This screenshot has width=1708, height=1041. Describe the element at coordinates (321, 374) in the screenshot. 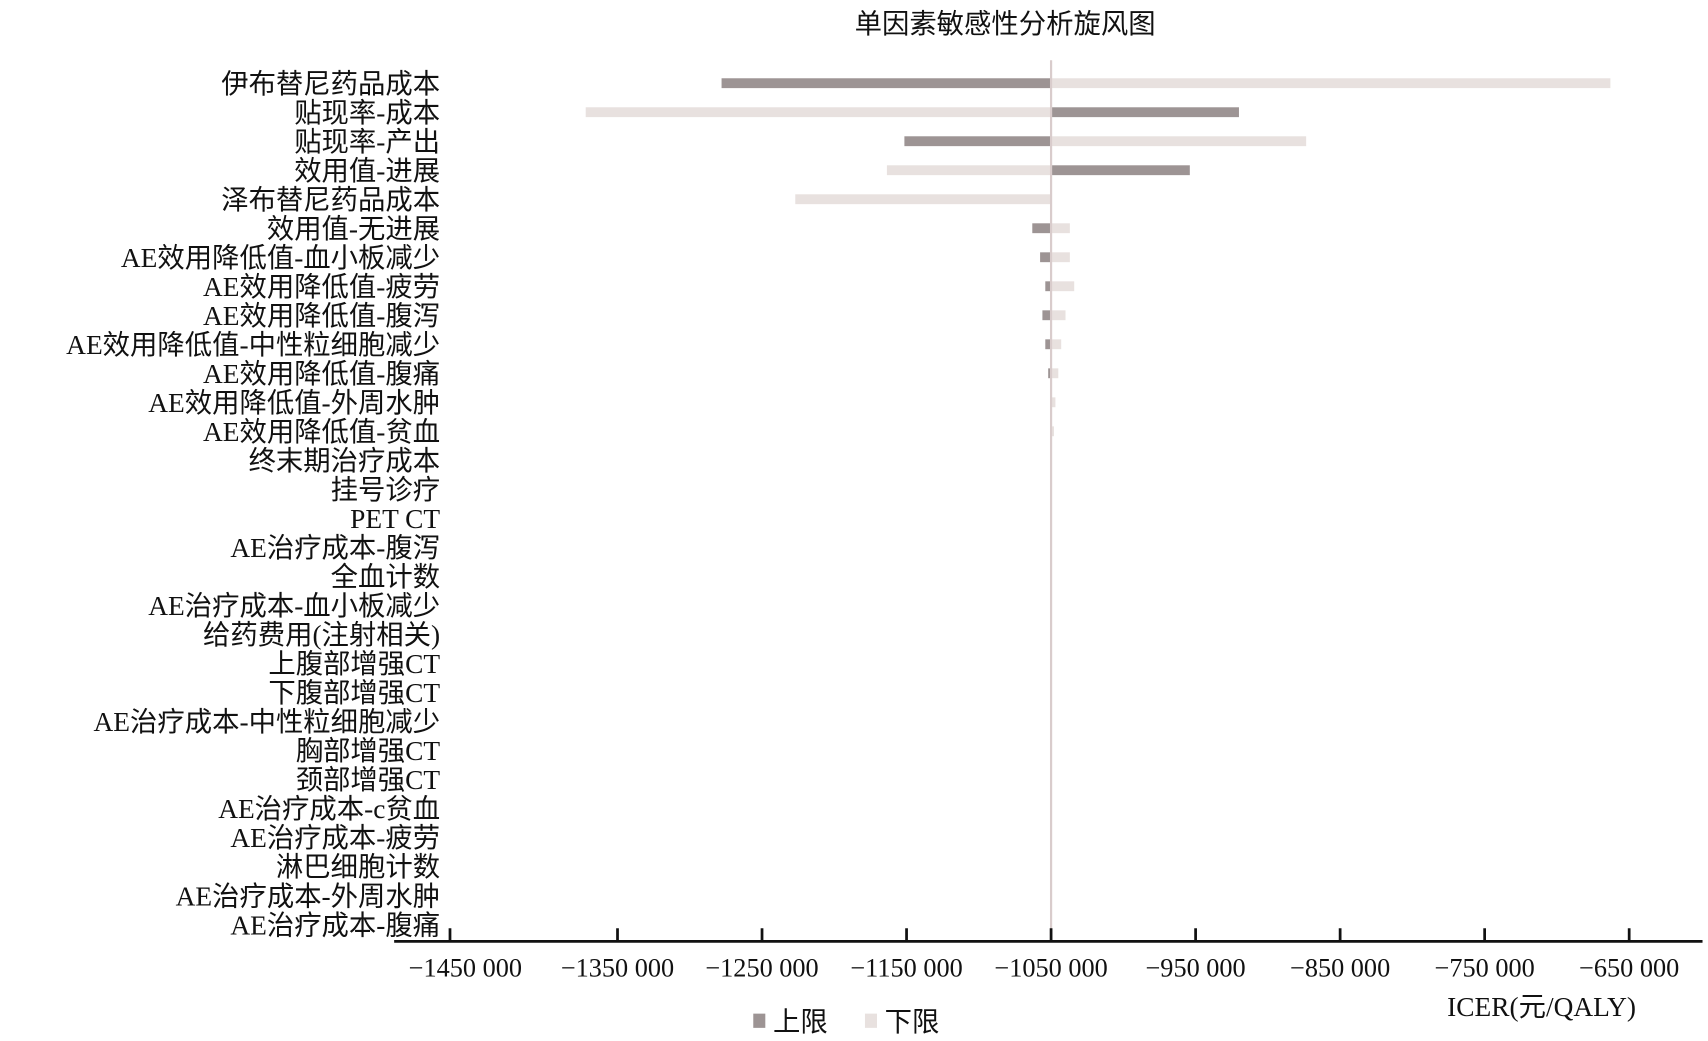

I see `category-label: AE效用降低值-腹痛` at that location.